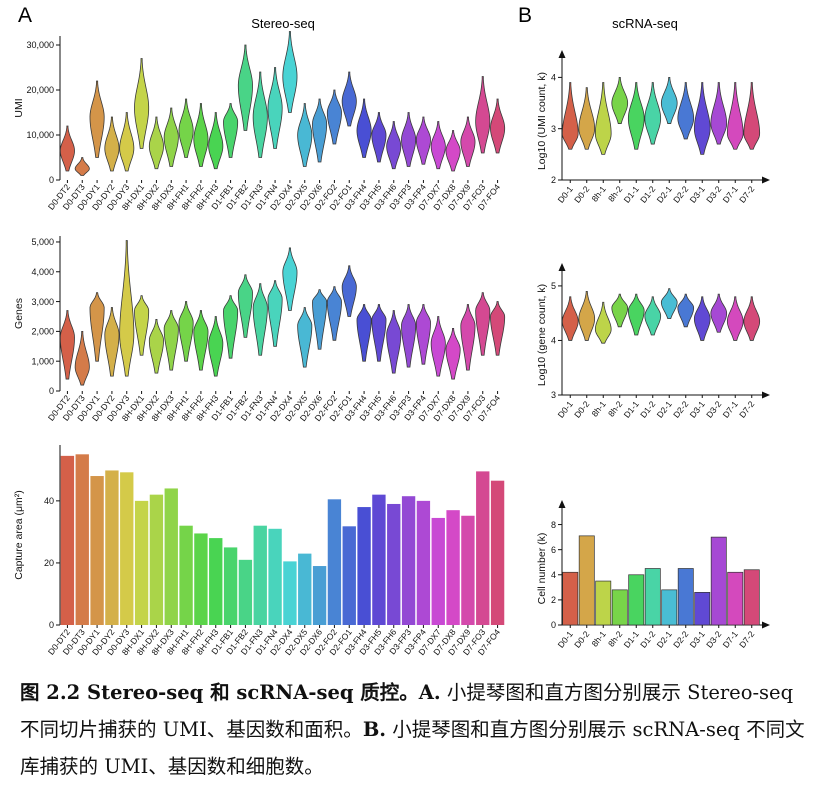 The height and width of the screenshot is (806, 826). I want to click on stereo_genes-ytick-label: 1,000, so click(42, 361).